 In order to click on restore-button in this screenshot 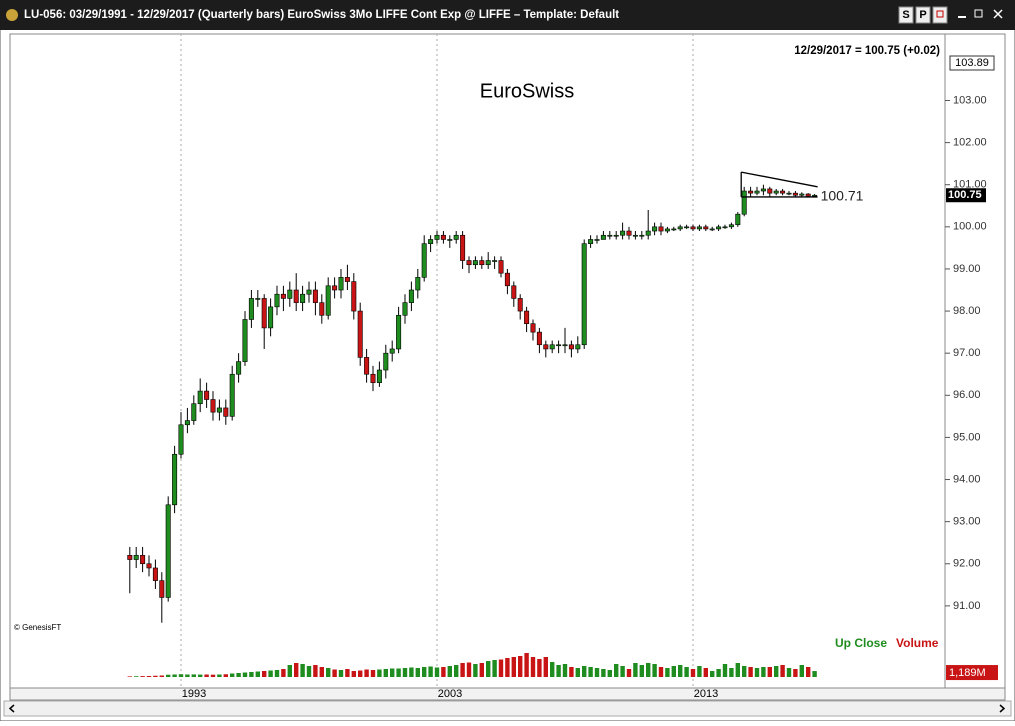, I will do `click(978, 13)`.